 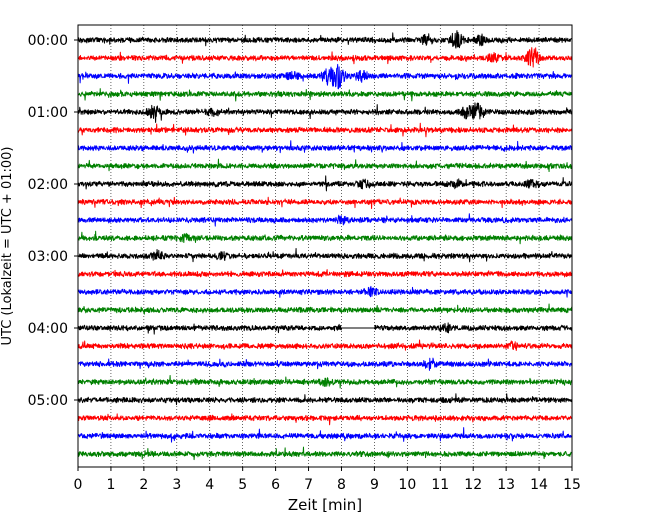 What do you see at coordinates (53, 221) in the screenshot?
I see `y-axis-ticks: 00:00 01:00 02:00 03:00 04:00 05:00` at bounding box center [53, 221].